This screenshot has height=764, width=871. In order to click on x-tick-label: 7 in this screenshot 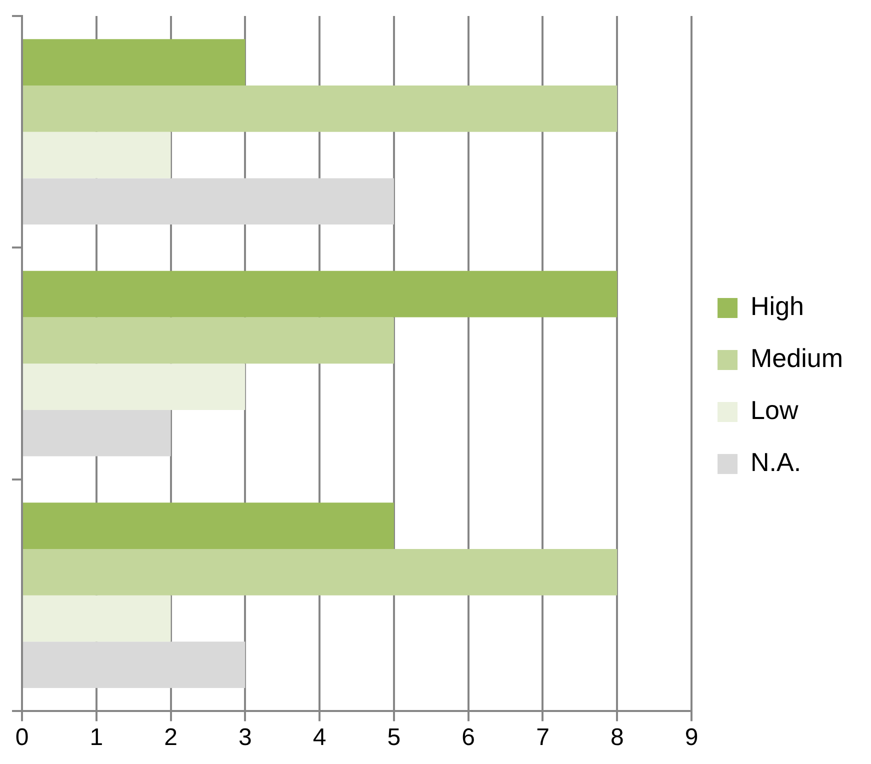, I will do `click(543, 738)`.